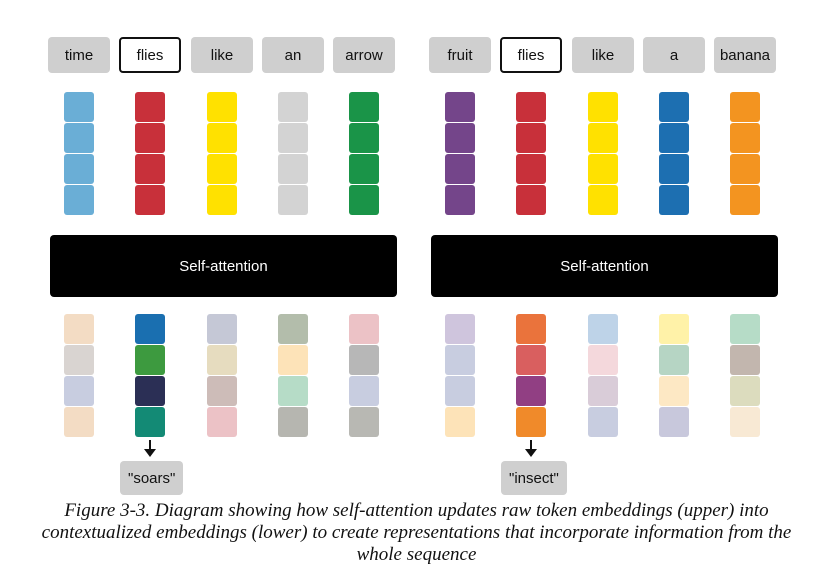 This screenshot has height=585, width=833. Describe the element at coordinates (150, 55) in the screenshot. I see `token-0-1: flies` at that location.